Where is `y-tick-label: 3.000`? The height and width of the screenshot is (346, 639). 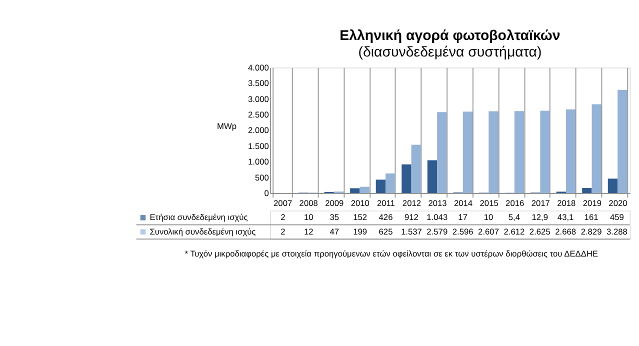
y-tick-label: 3.000 is located at coordinates (259, 99).